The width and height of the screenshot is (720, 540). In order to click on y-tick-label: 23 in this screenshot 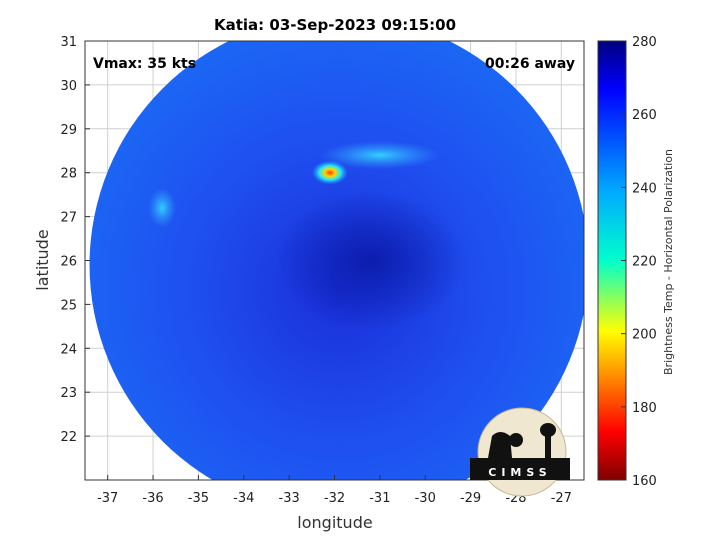, I will do `click(68, 393)`.